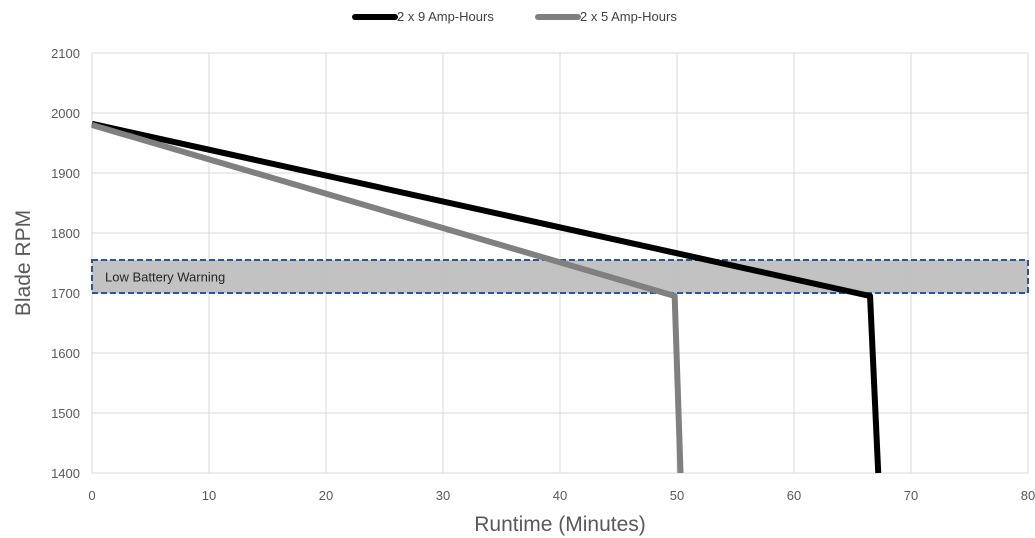  Describe the element at coordinates (514, 16) in the screenshot. I see `legend: 2 x 9 Amp-Hours 2 x 5 Amp-Hours` at that location.